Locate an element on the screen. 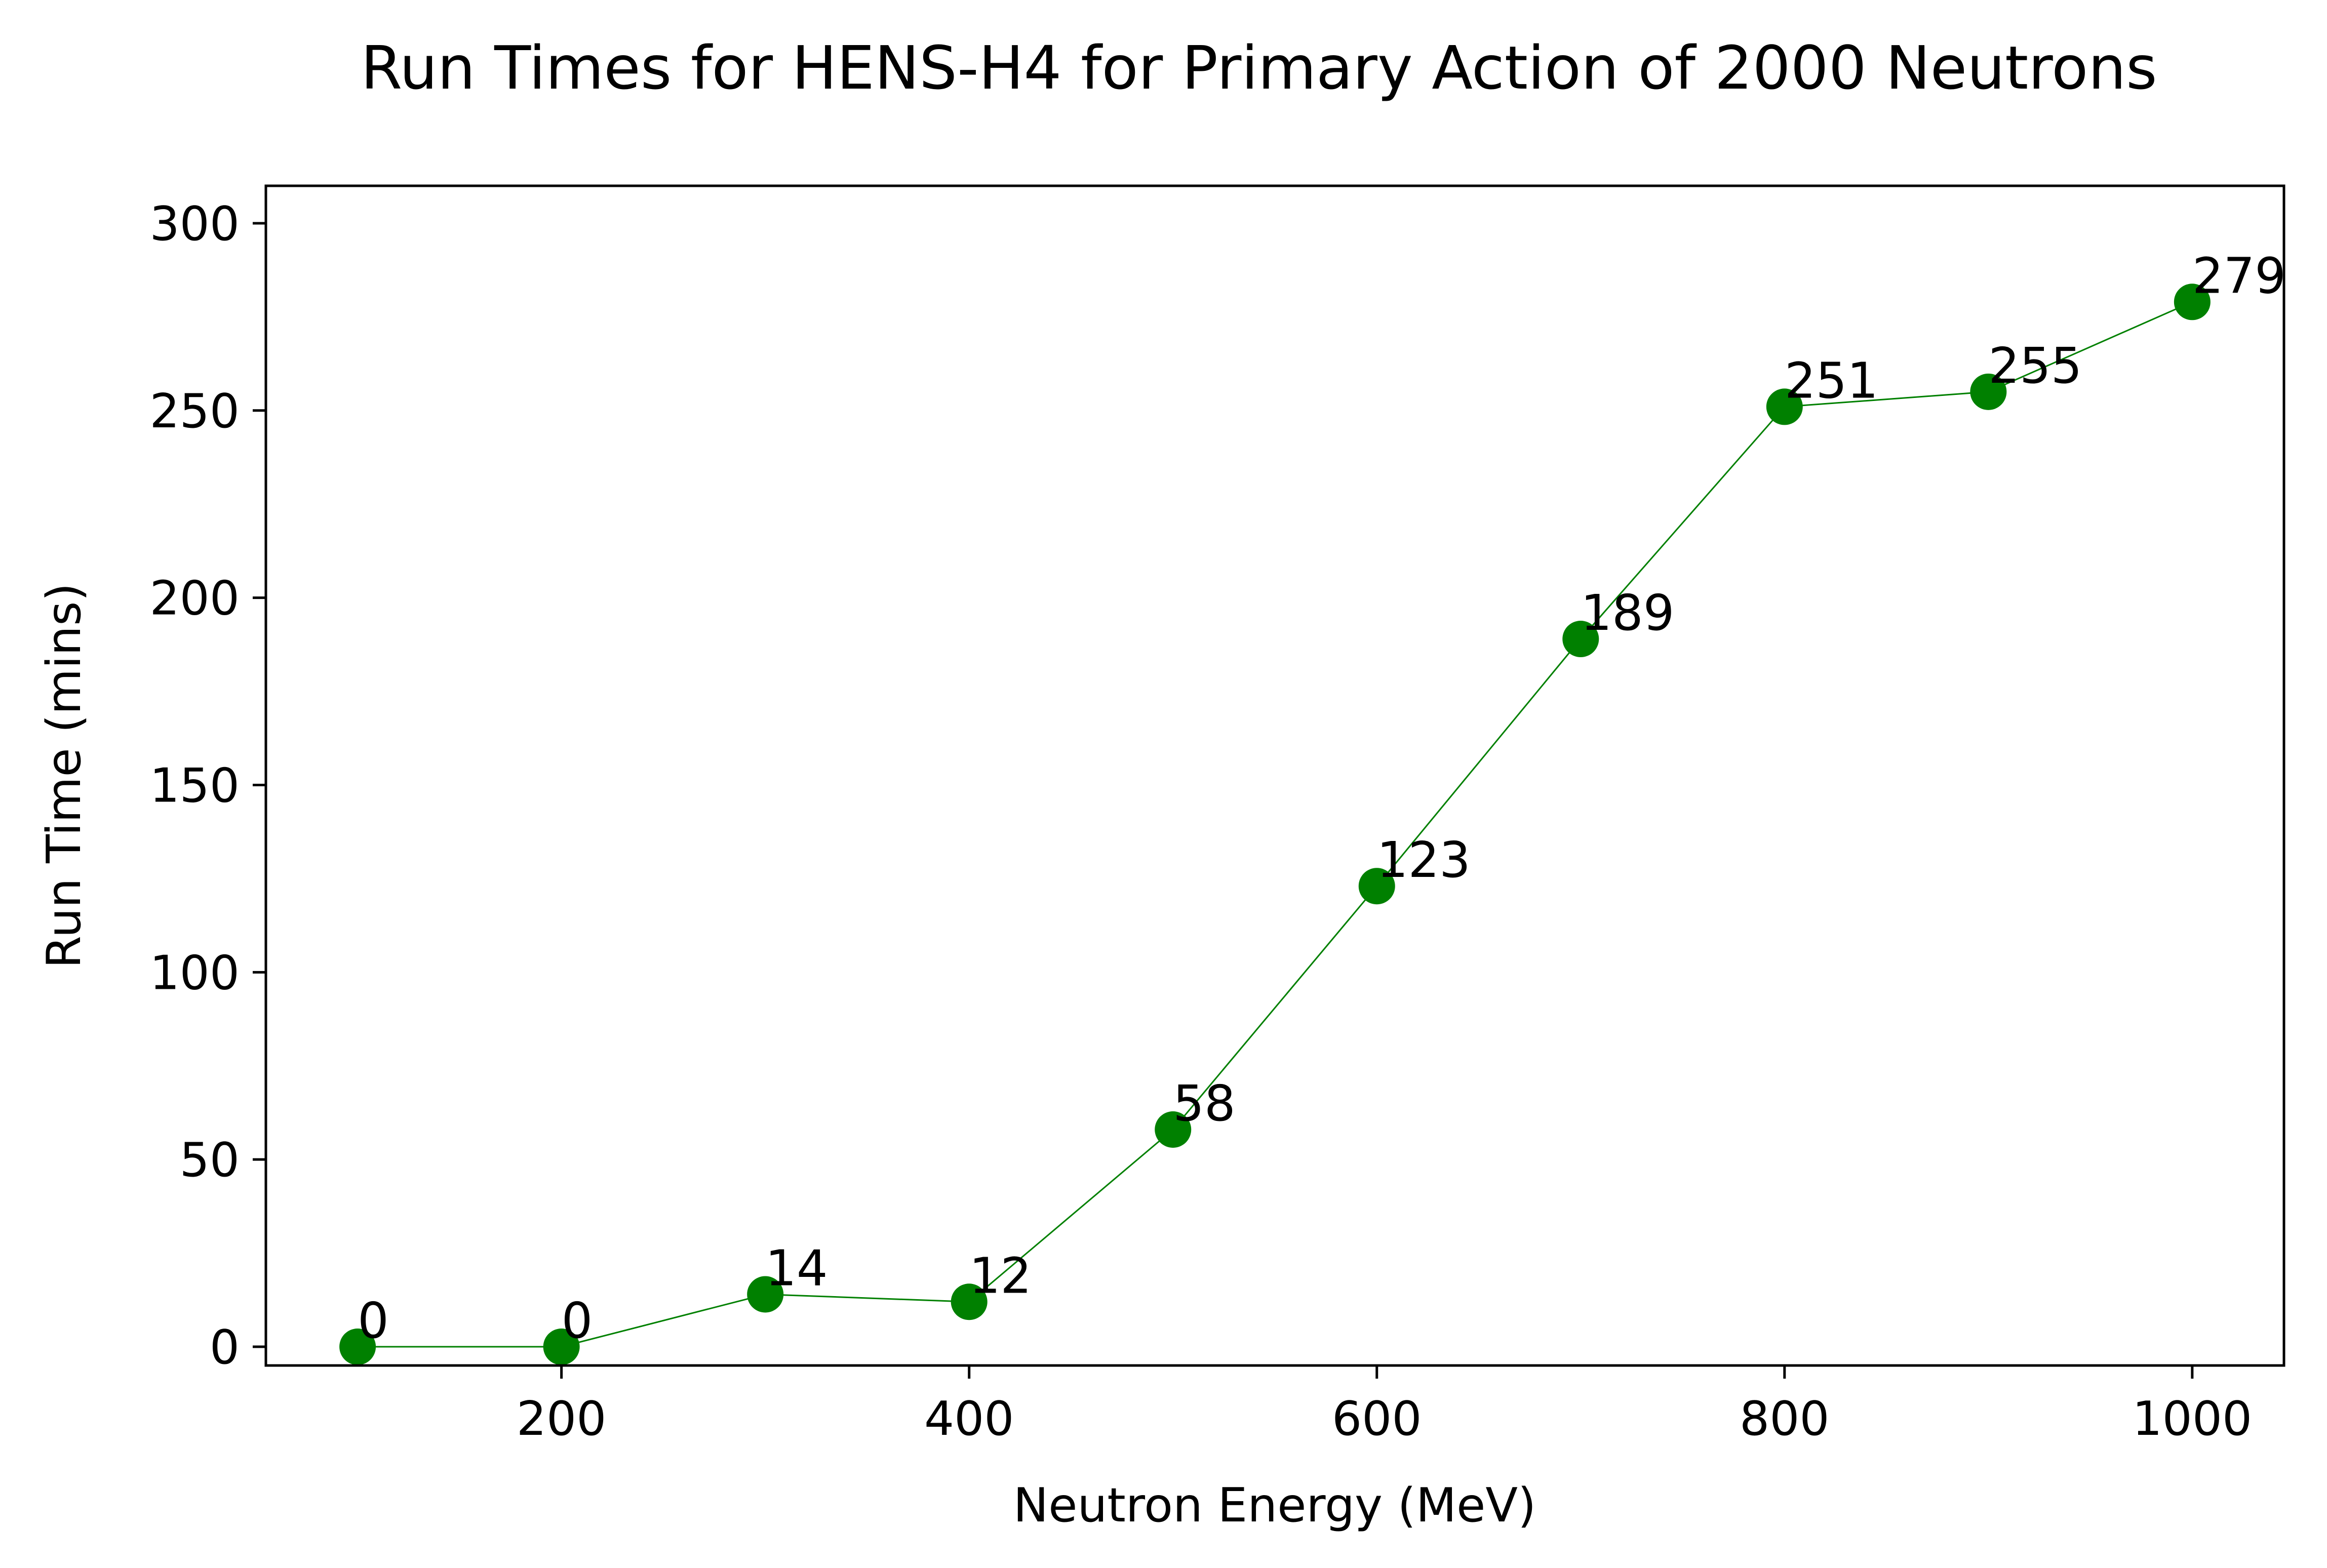  y-tick-label-300: 300 is located at coordinates (195, 224).